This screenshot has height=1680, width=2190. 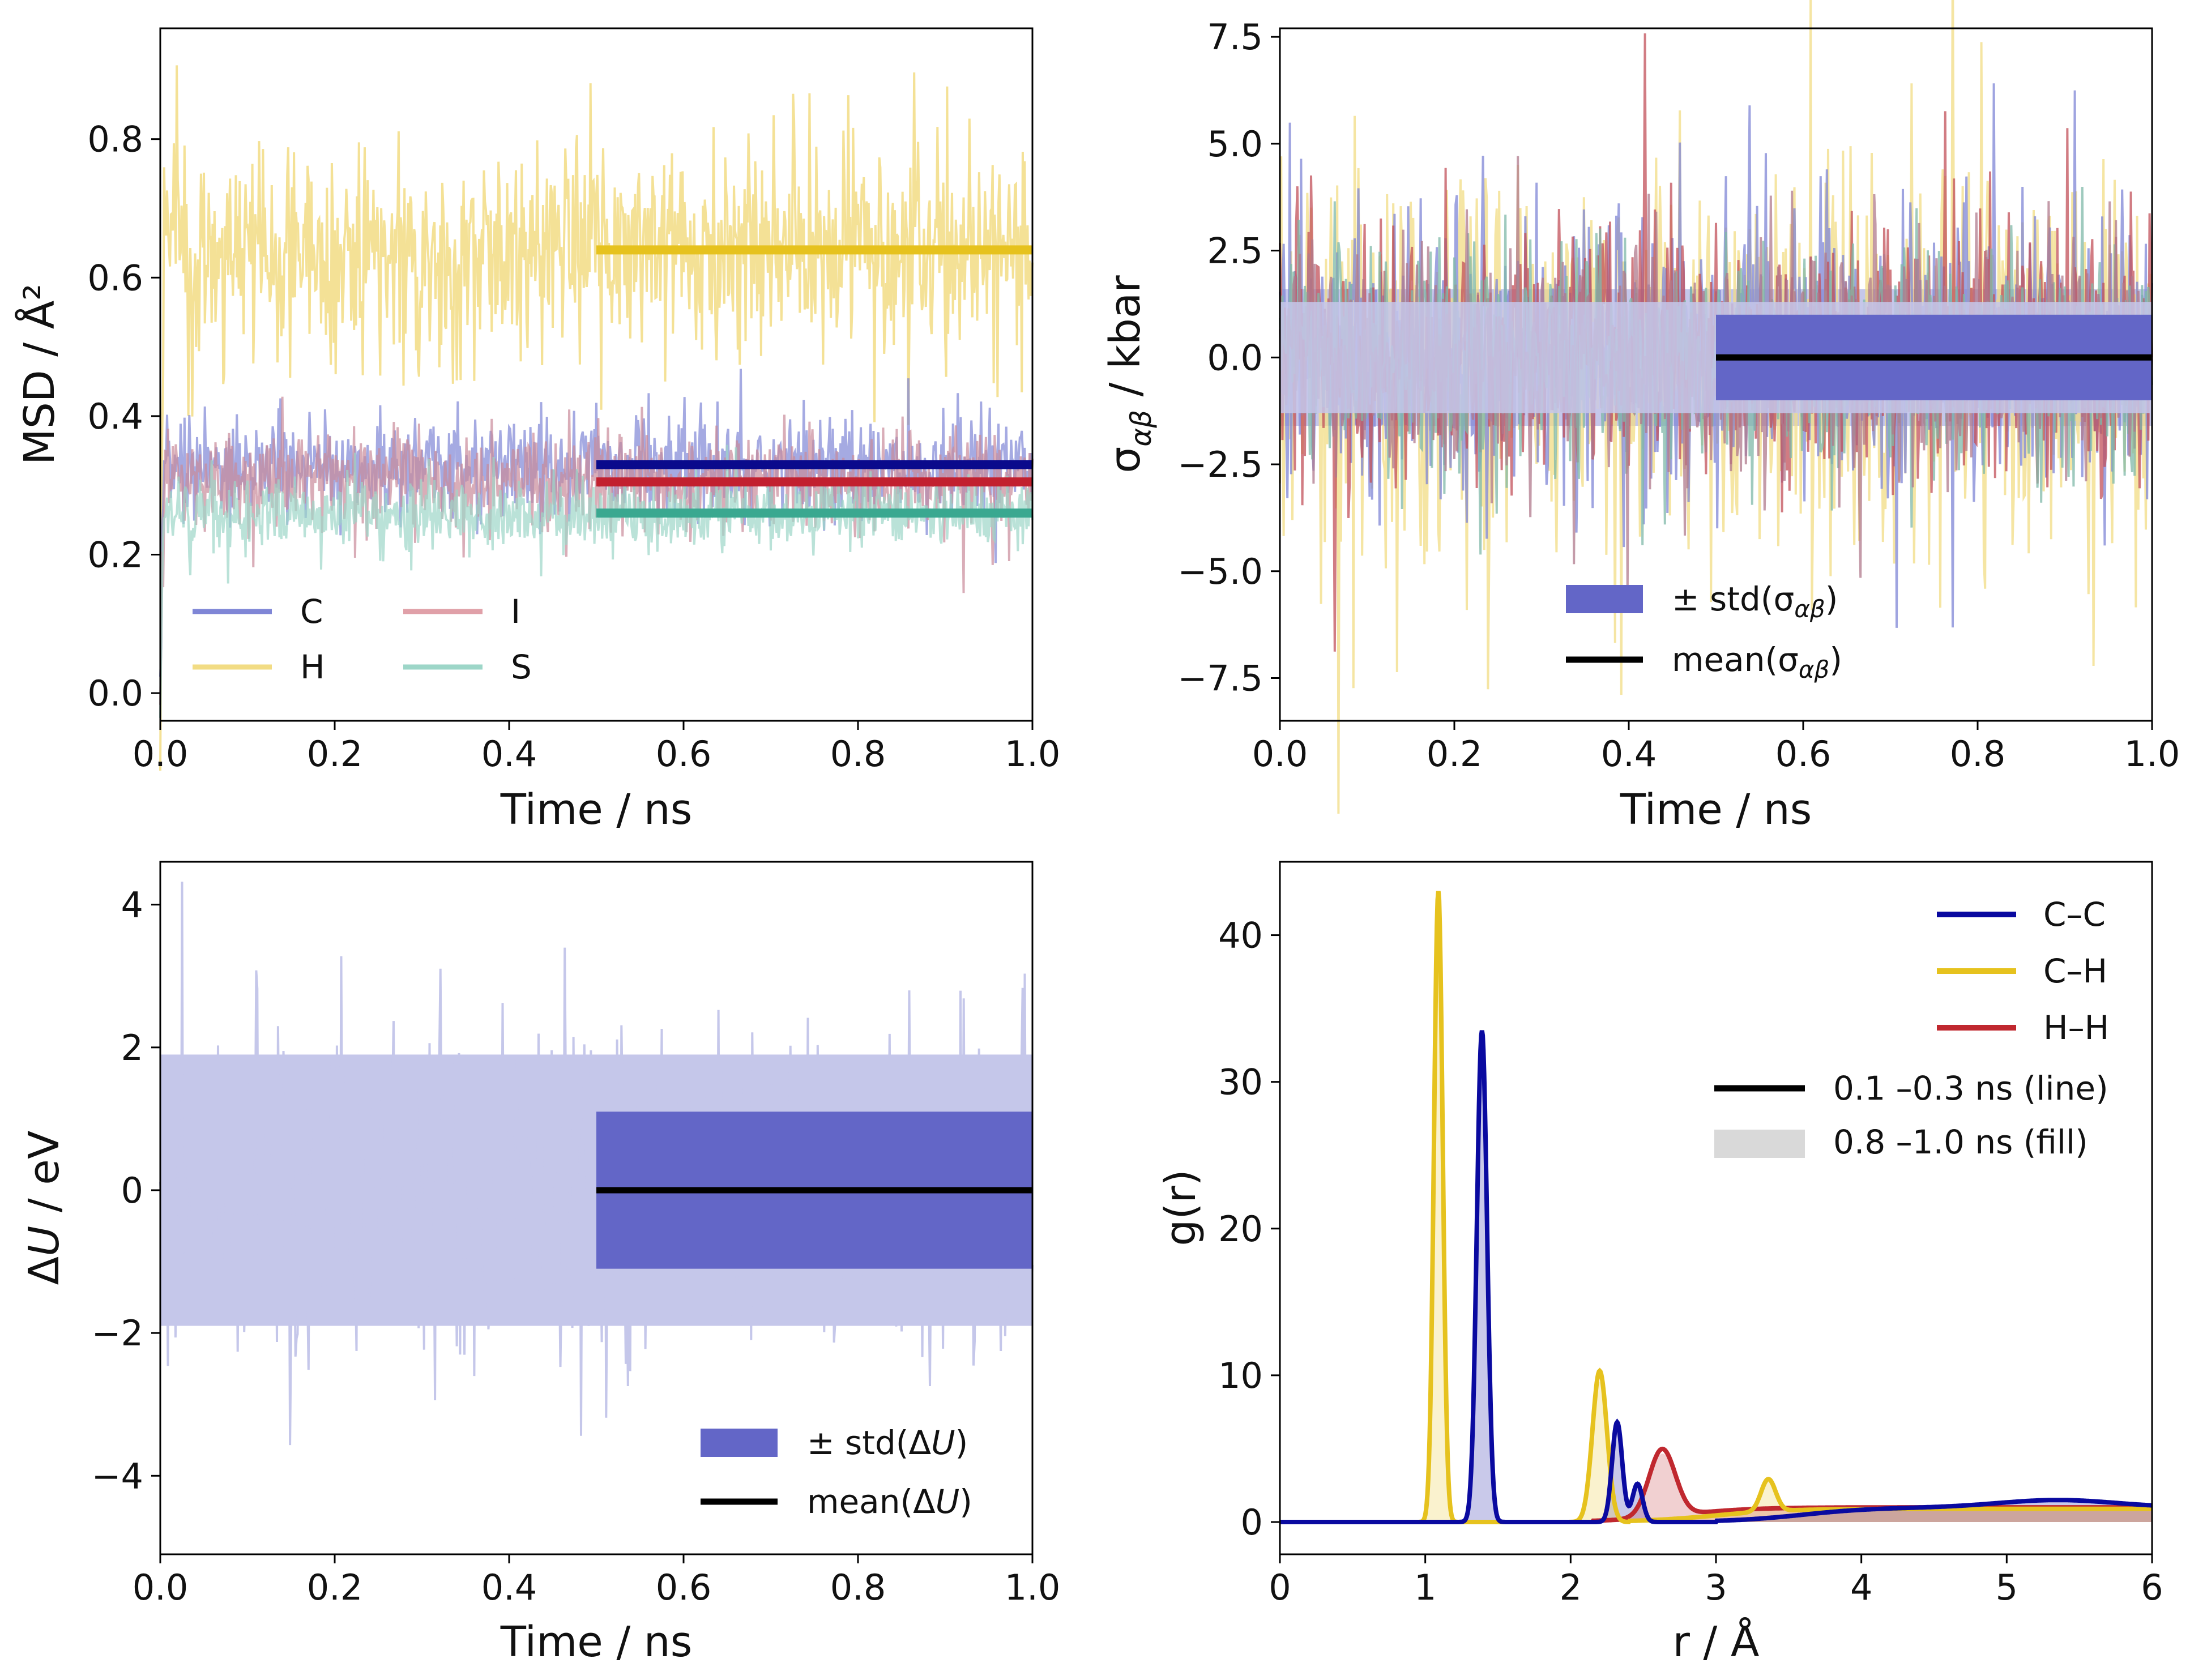 What do you see at coordinates (1240, 1082) in the screenshot?
I see `y-tick-label: 30` at bounding box center [1240, 1082].